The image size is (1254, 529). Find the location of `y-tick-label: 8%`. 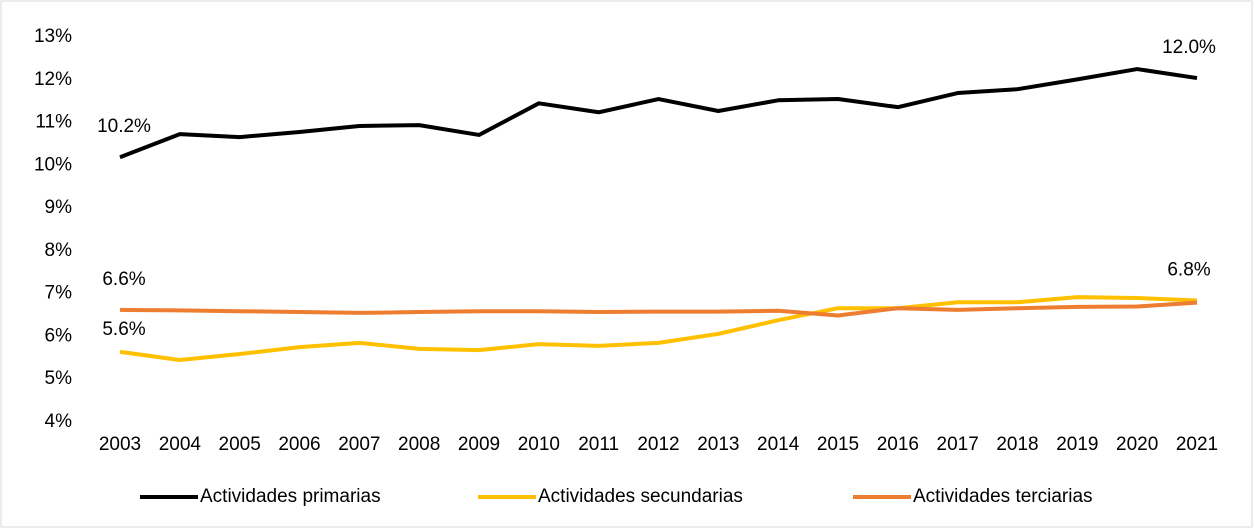

y-tick-label: 8% is located at coordinates (59, 250).